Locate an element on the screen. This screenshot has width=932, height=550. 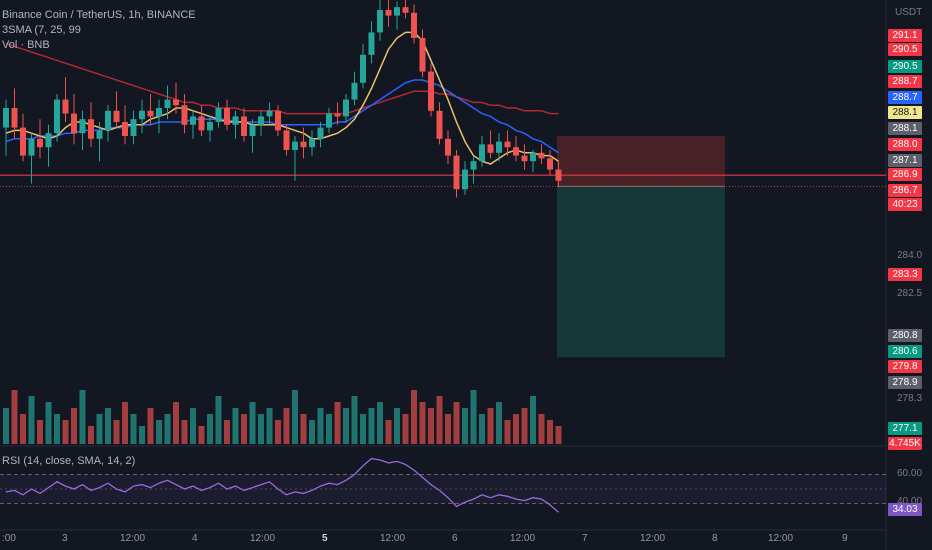
price-tag: 291.1 is located at coordinates (905, 35).